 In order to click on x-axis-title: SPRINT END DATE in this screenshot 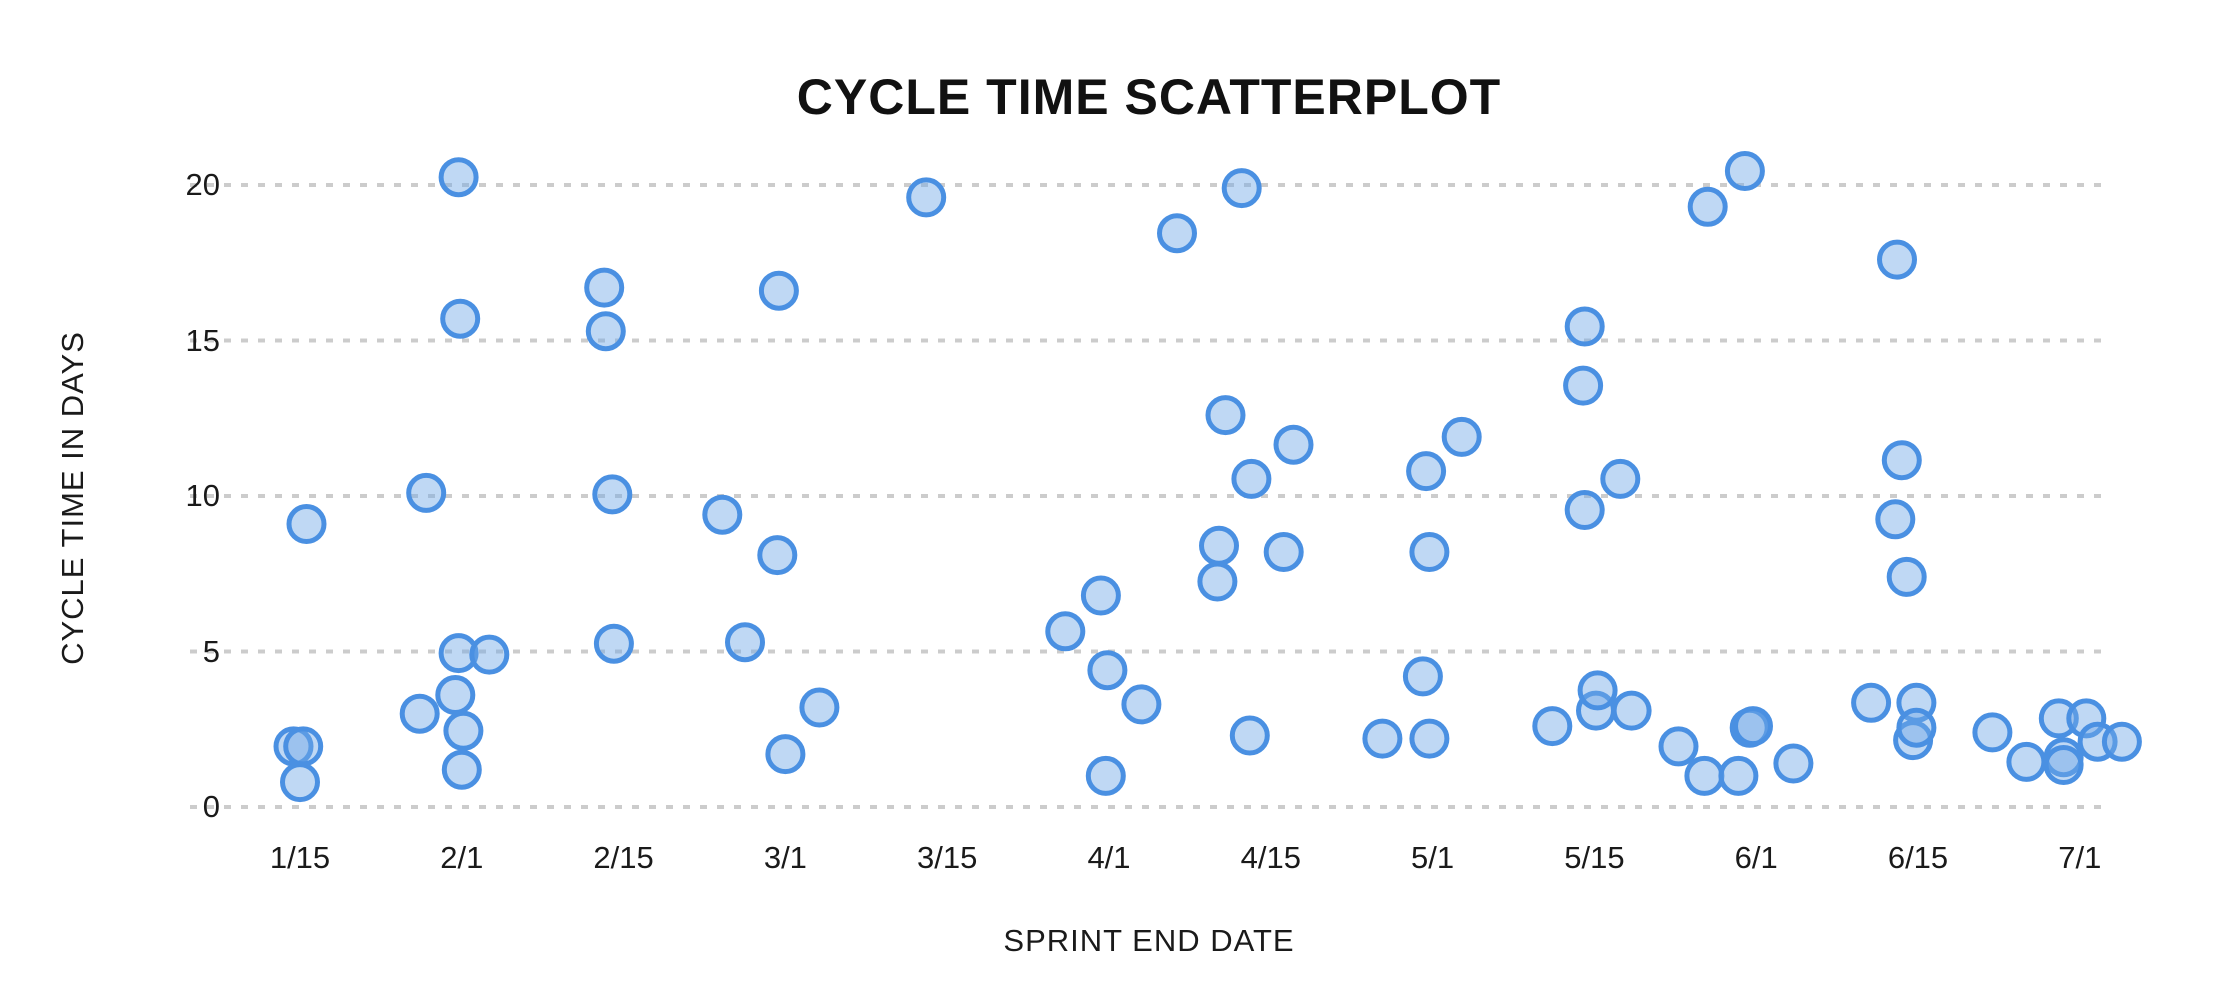, I will do `click(1149, 940)`.